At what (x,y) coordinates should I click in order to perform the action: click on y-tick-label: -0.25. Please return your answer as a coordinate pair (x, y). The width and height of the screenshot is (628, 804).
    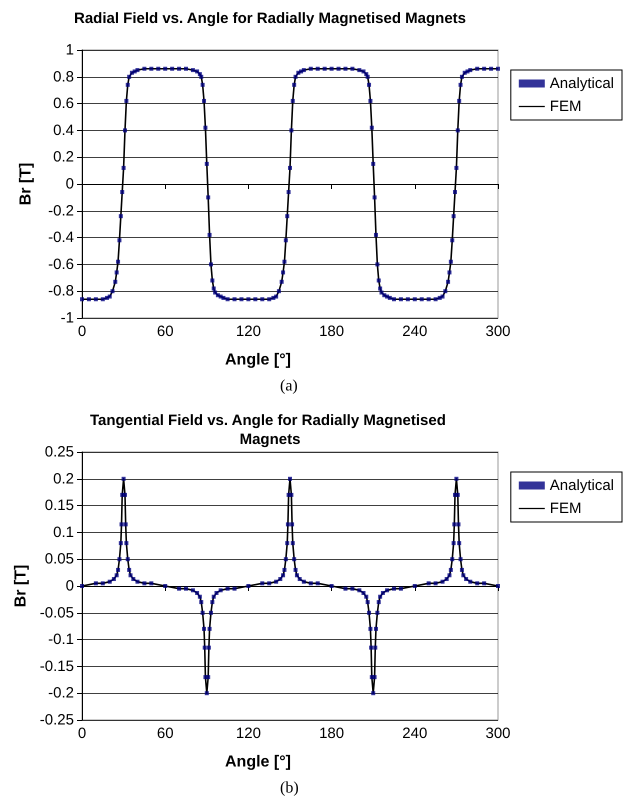
    Looking at the image, I should click on (57, 720).